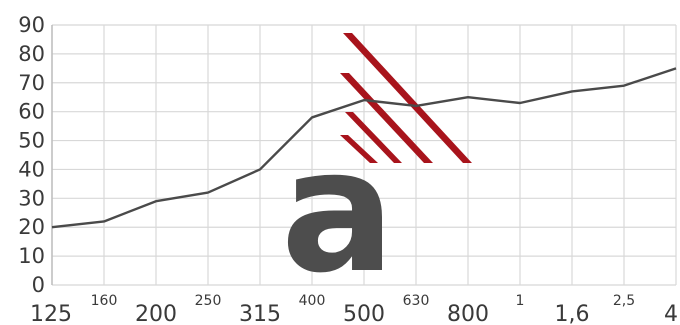 This screenshot has width=680, height=325. What do you see at coordinates (624, 301) in the screenshot?
I see `x-tick-label: 2,5` at bounding box center [624, 301].